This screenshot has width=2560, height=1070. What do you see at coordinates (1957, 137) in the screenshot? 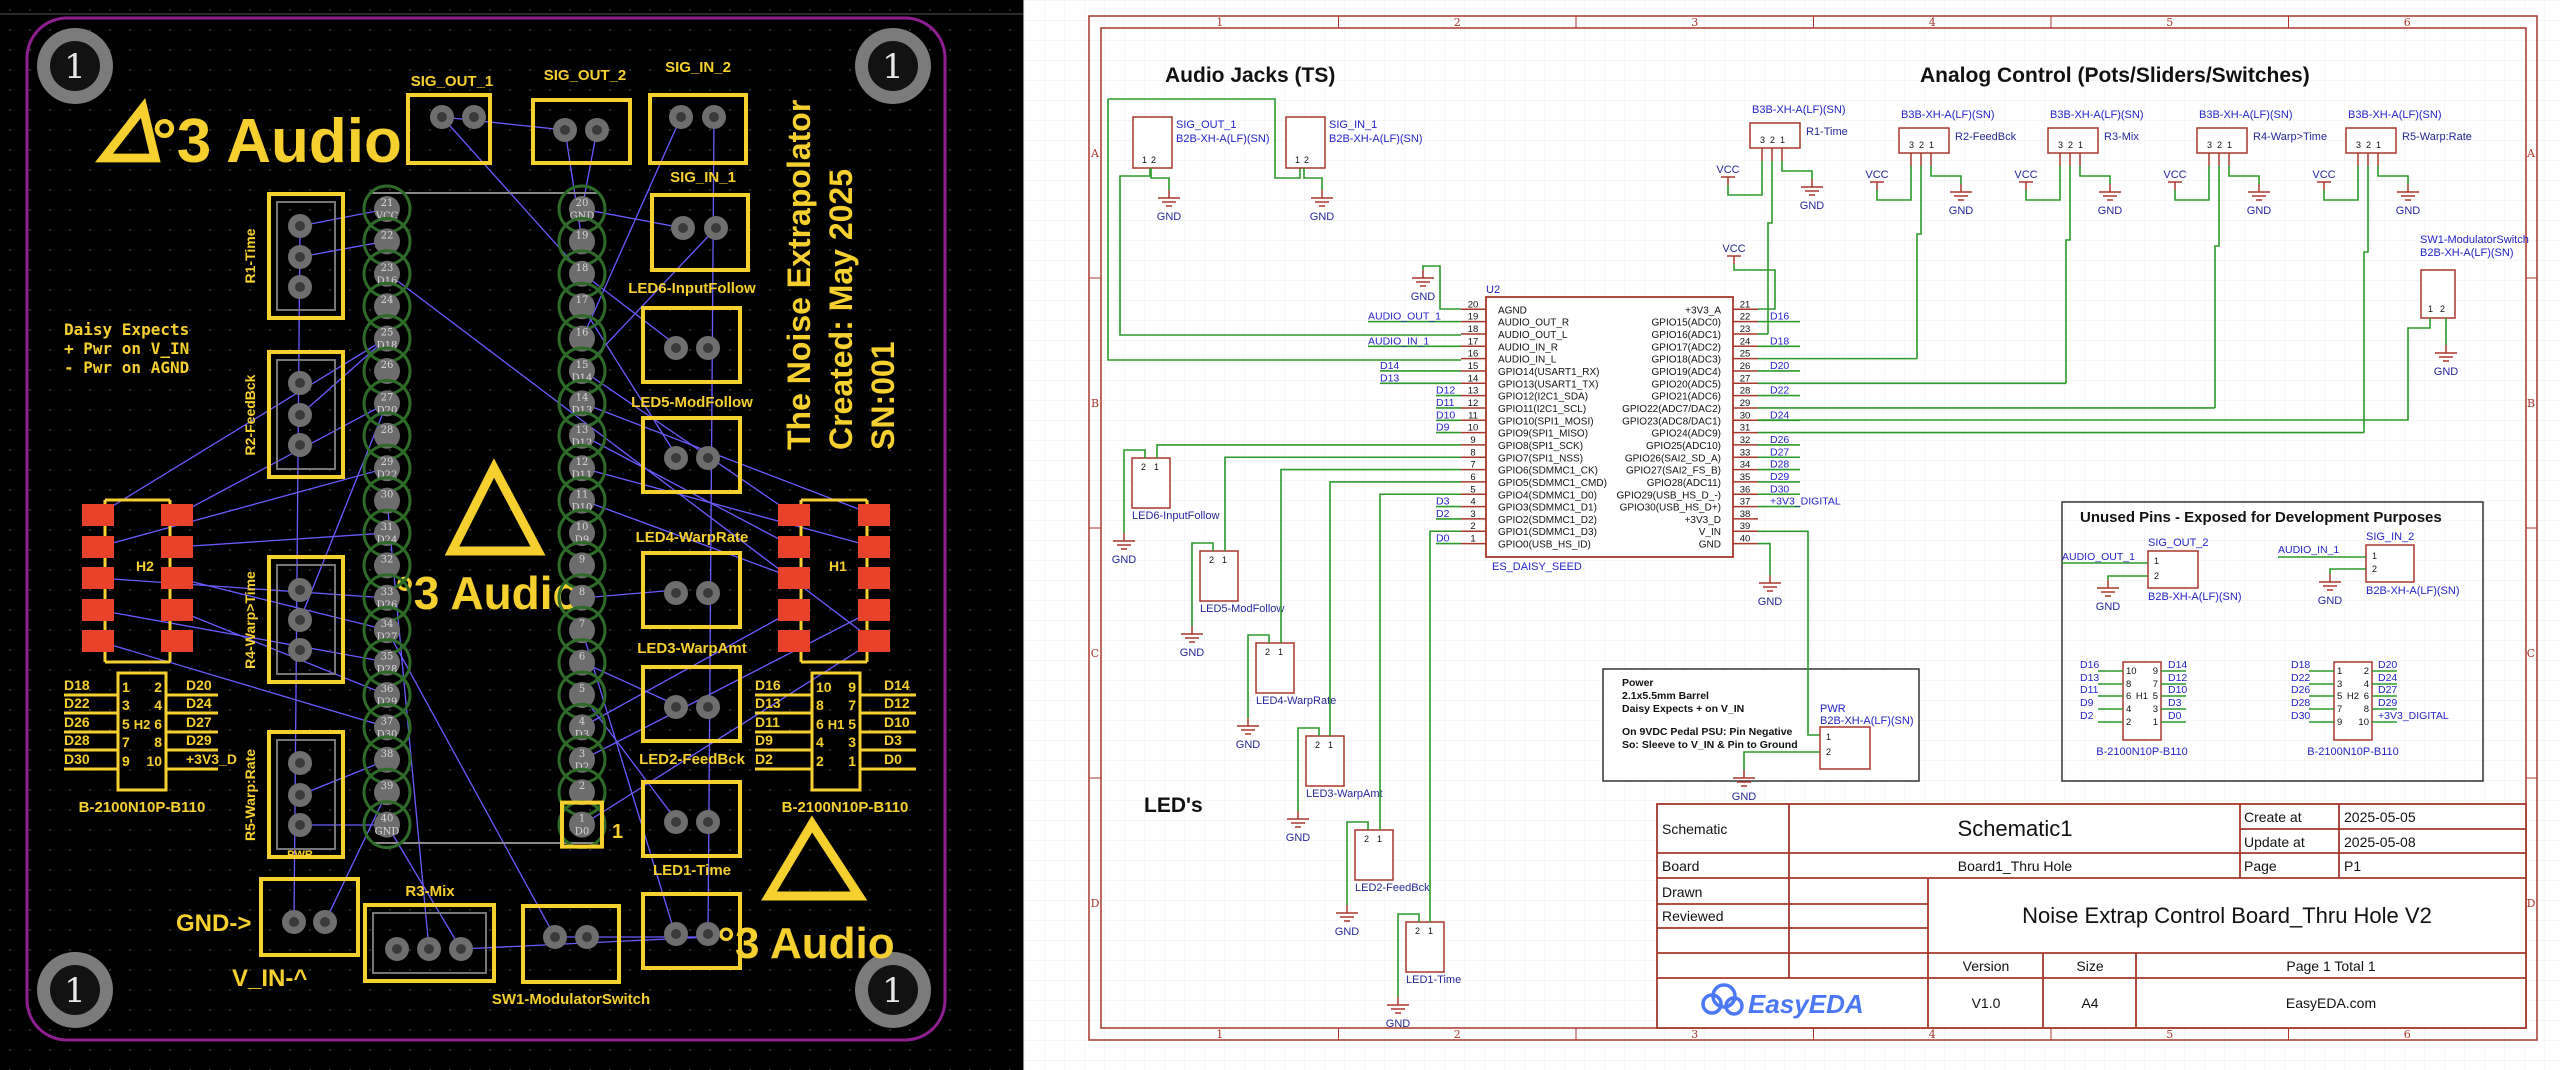
I see `pot-symbol: B3B-XH-A(LF)(SN) R2-FeedBck 3 2 1` at bounding box center [1957, 137].